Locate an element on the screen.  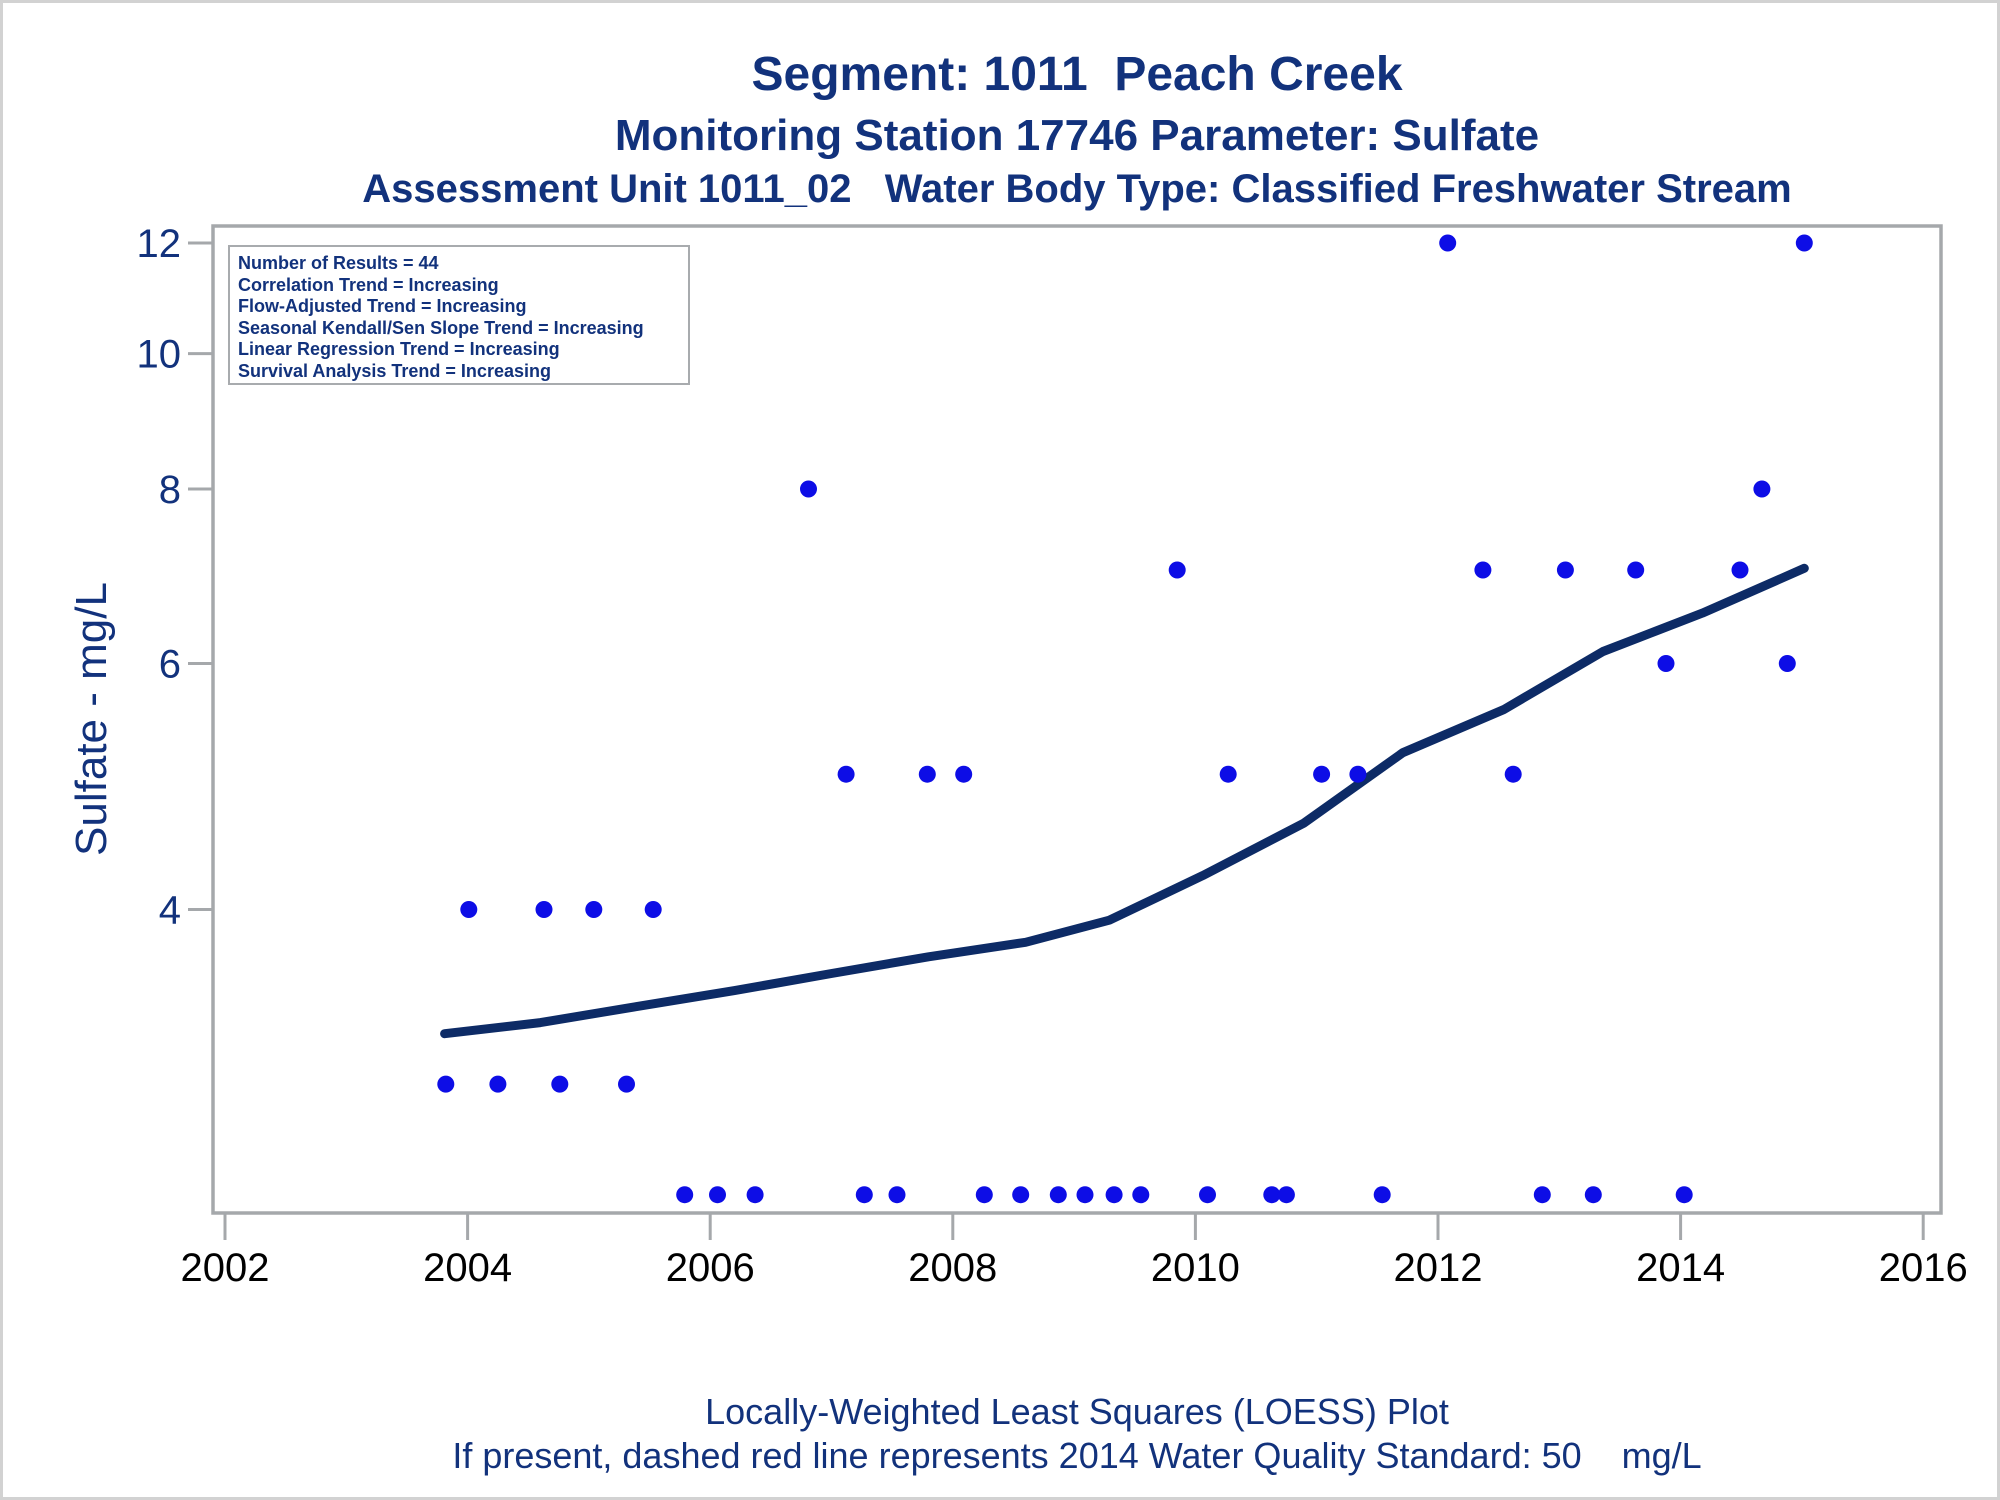
x-tick-label: 2008 is located at coordinates (952, 1268).